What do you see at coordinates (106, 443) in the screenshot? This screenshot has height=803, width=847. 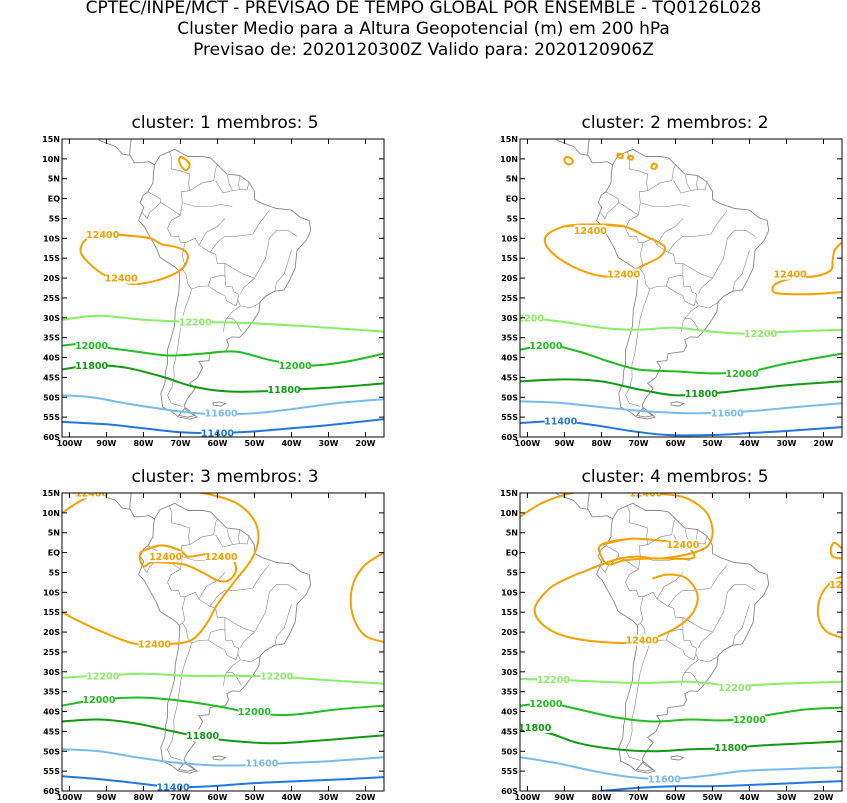 I see `lon-label: 90W` at bounding box center [106, 443].